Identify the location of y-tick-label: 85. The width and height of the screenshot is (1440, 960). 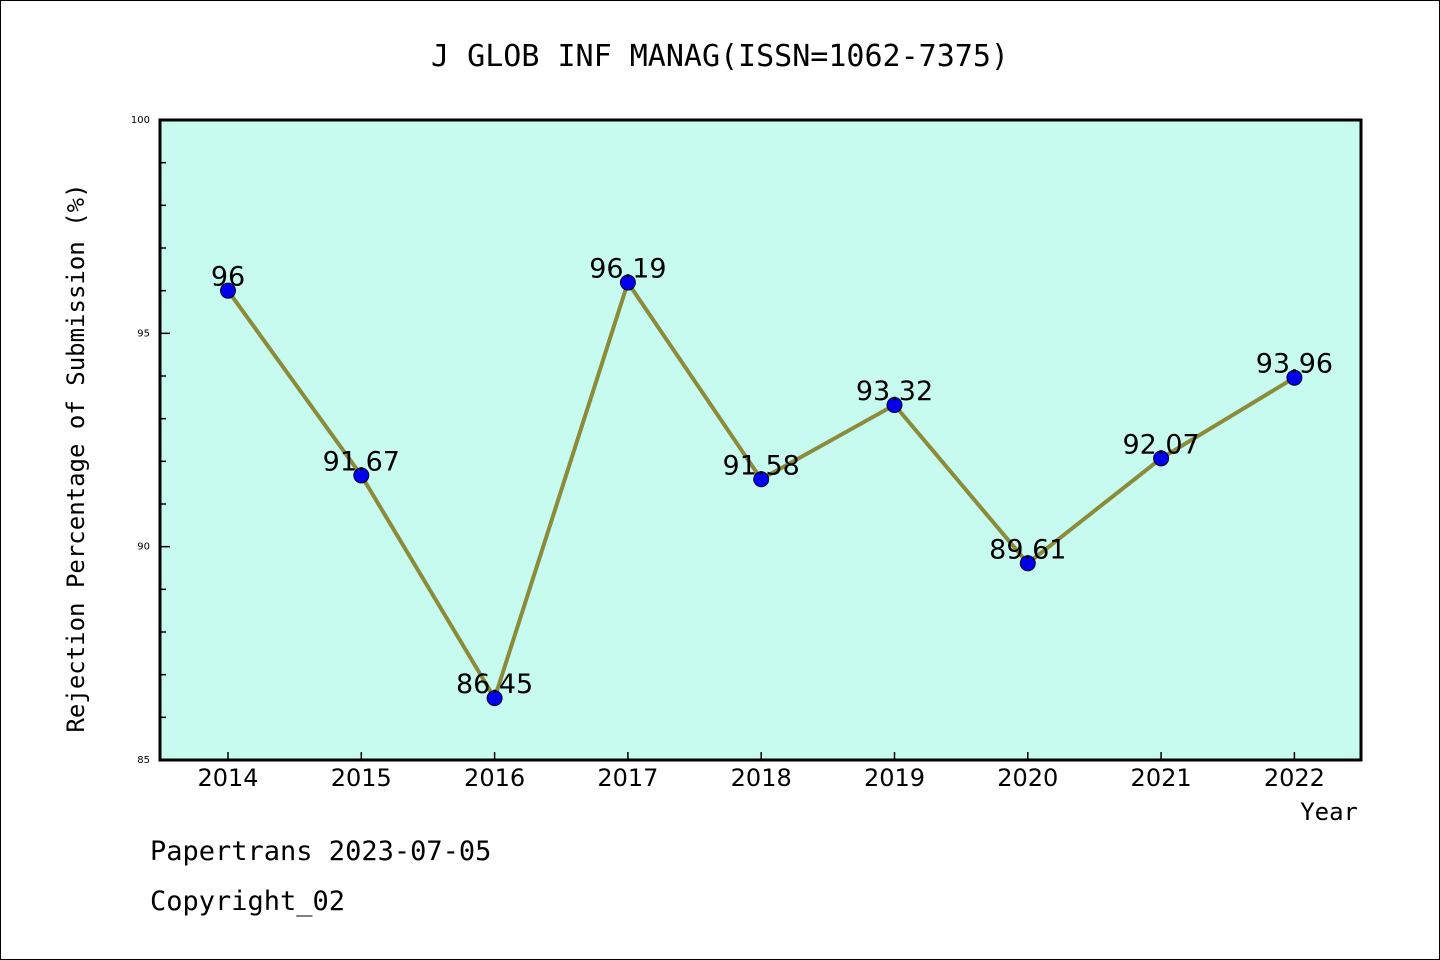
(143, 760).